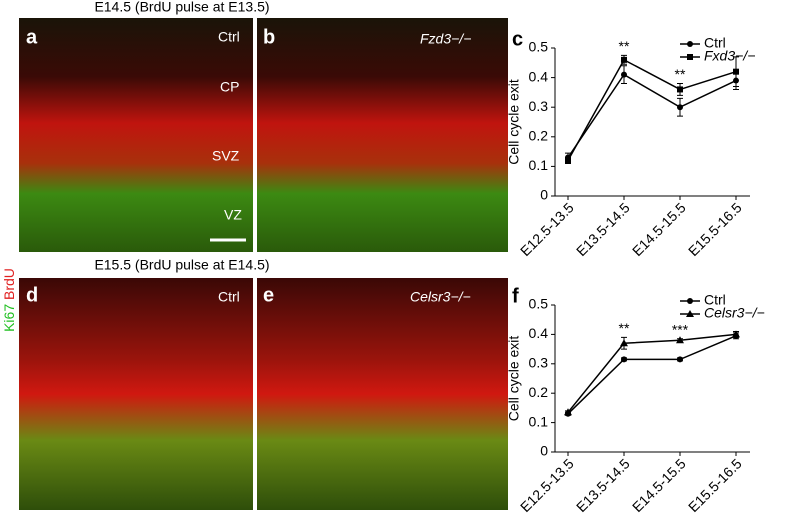 The width and height of the screenshot is (788, 531). What do you see at coordinates (229, 87) in the screenshot?
I see `label: CP` at bounding box center [229, 87].